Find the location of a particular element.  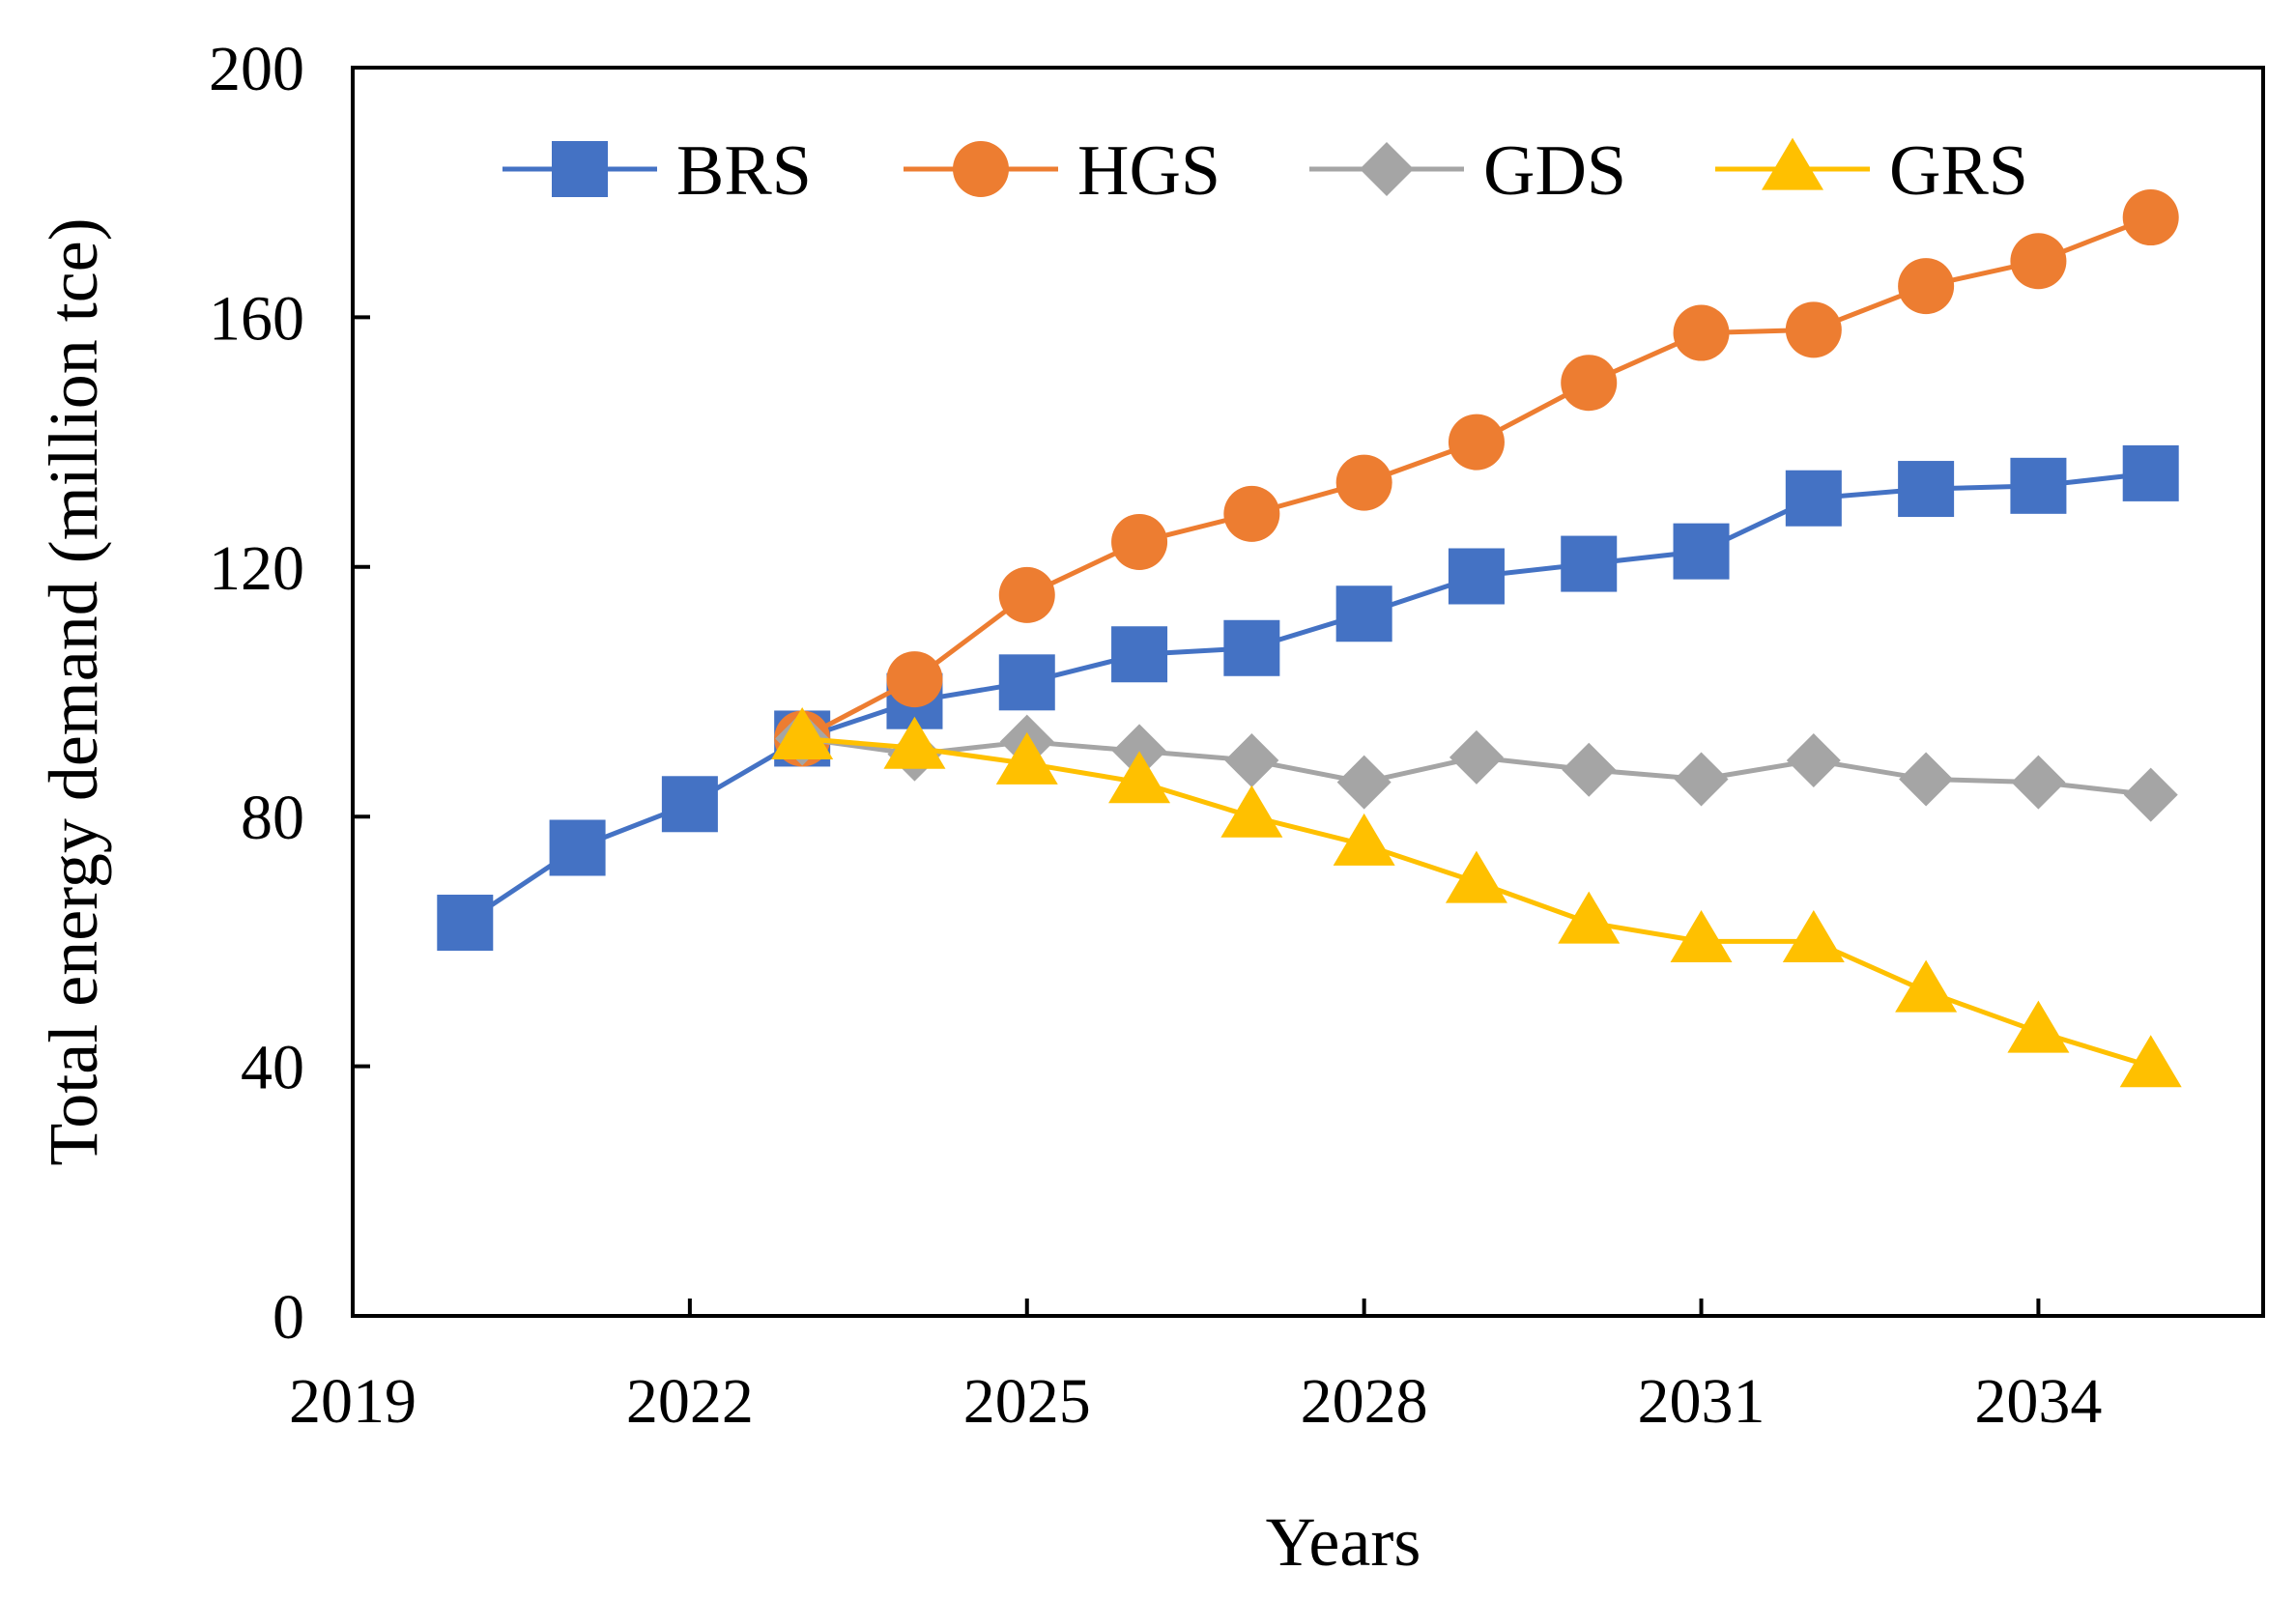

legend-label-hgs: HGS is located at coordinates (1148, 171).